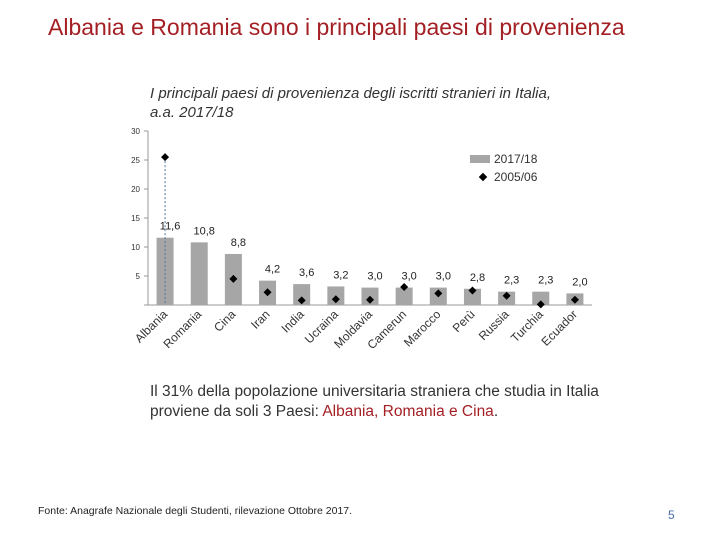  I want to click on body-text-suffix: ., so click(496, 411).